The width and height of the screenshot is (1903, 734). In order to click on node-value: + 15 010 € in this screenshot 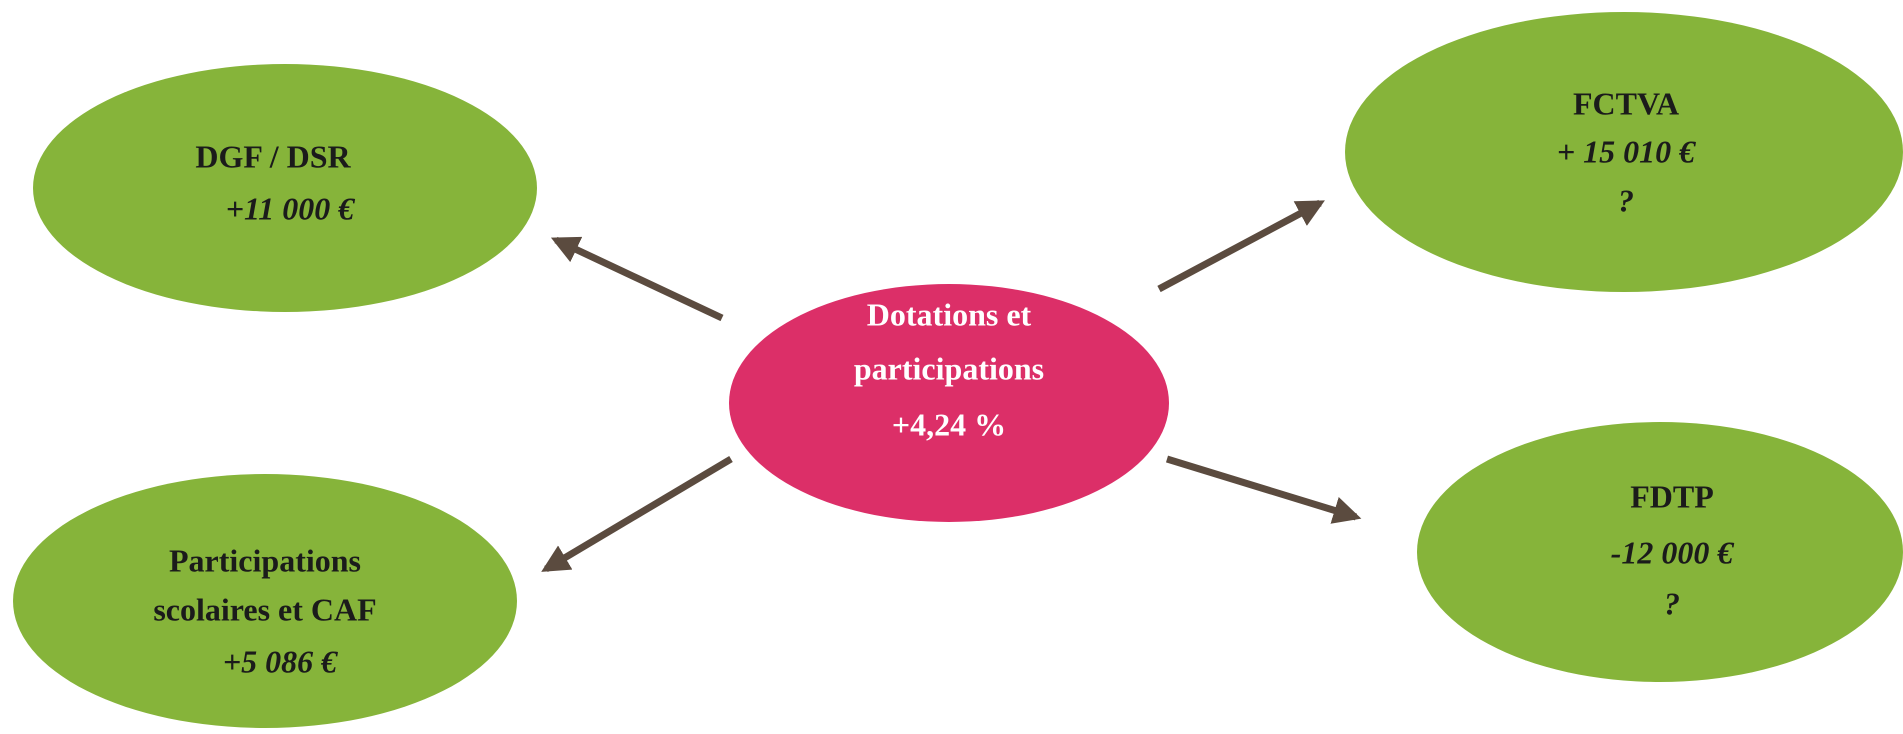, I will do `click(1626, 151)`.